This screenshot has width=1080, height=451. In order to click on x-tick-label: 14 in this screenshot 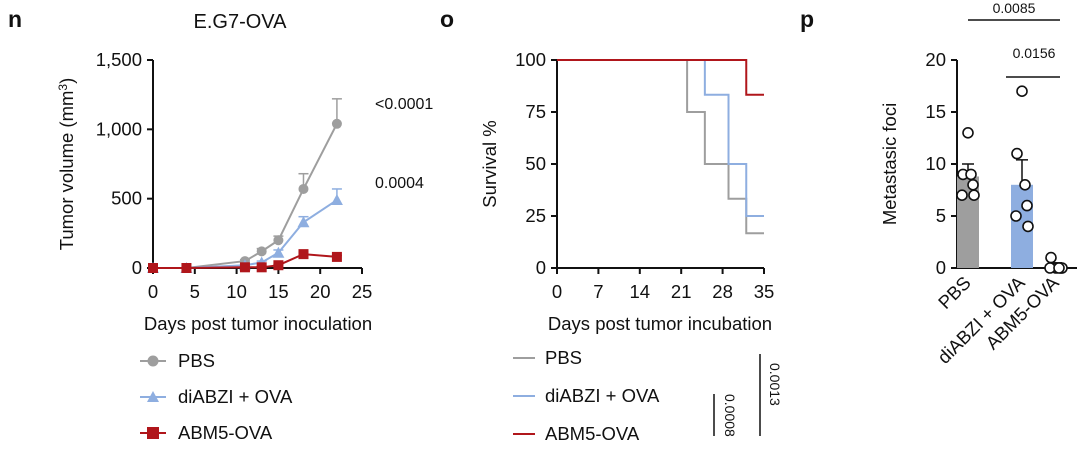, I will do `click(640, 291)`.